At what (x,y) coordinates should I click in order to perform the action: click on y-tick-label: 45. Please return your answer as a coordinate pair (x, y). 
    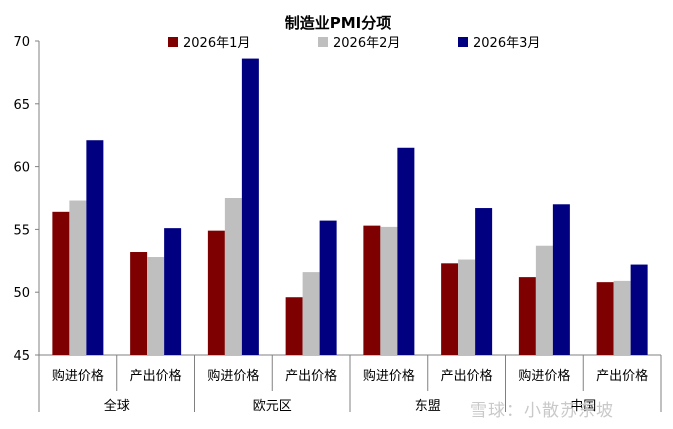
    Looking at the image, I should click on (21, 356).